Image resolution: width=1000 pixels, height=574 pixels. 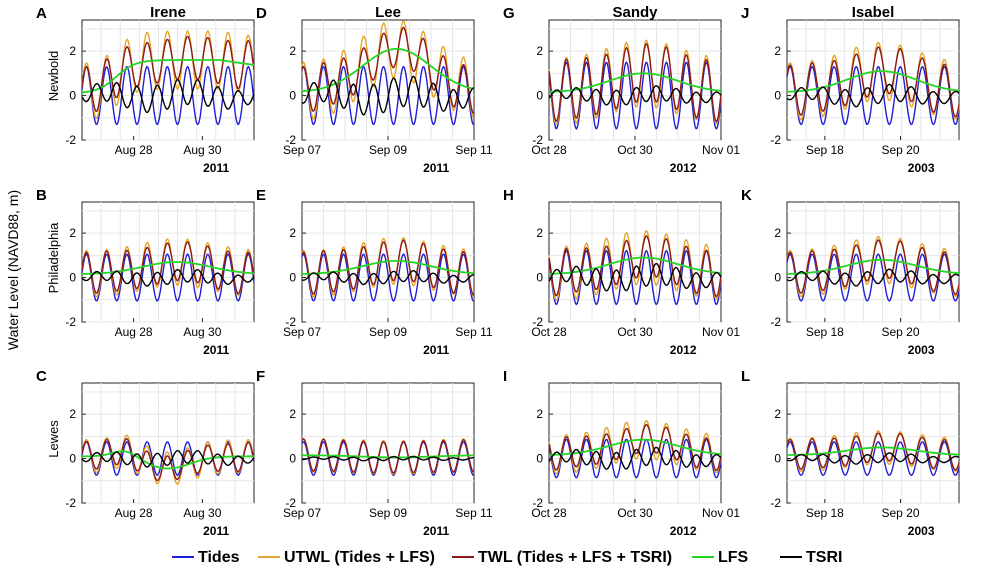 What do you see at coordinates (41, 376) in the screenshot?
I see `panel-letter: C` at bounding box center [41, 376].